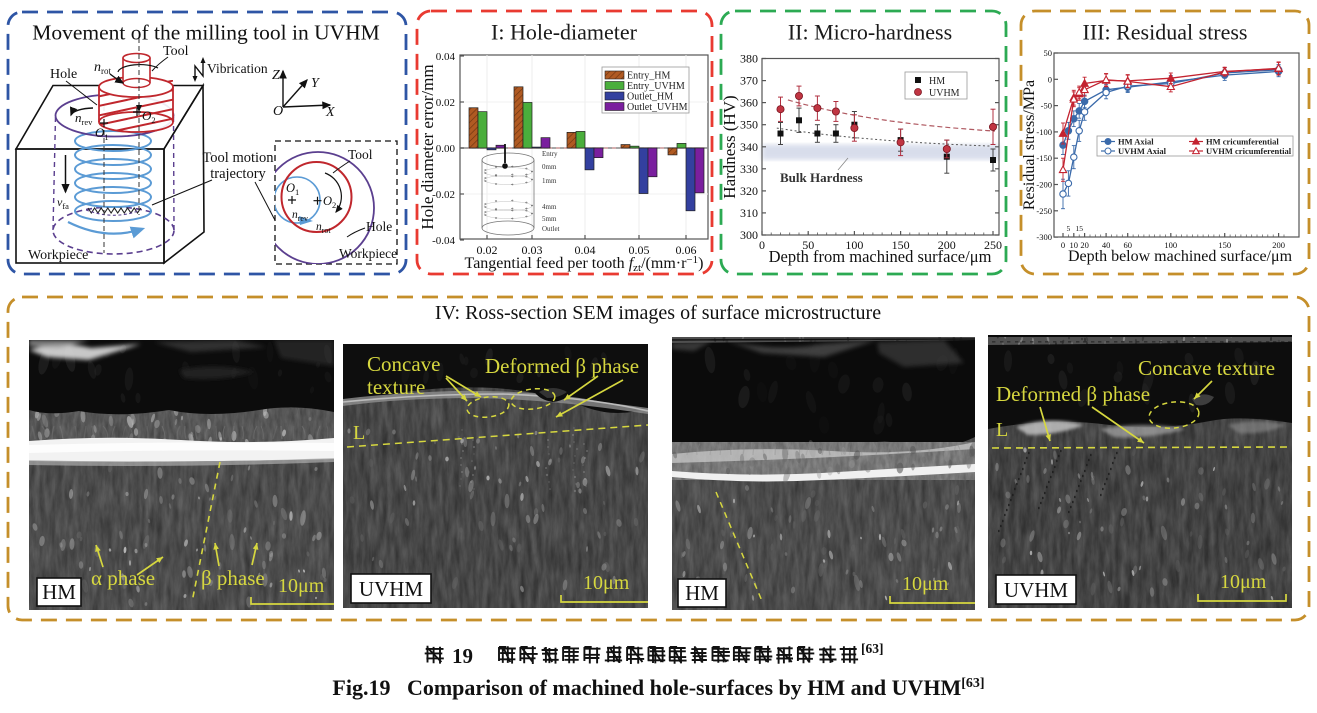  Describe the element at coordinates (63, 203) in the screenshot. I see `svg-text: vfa` at that location.